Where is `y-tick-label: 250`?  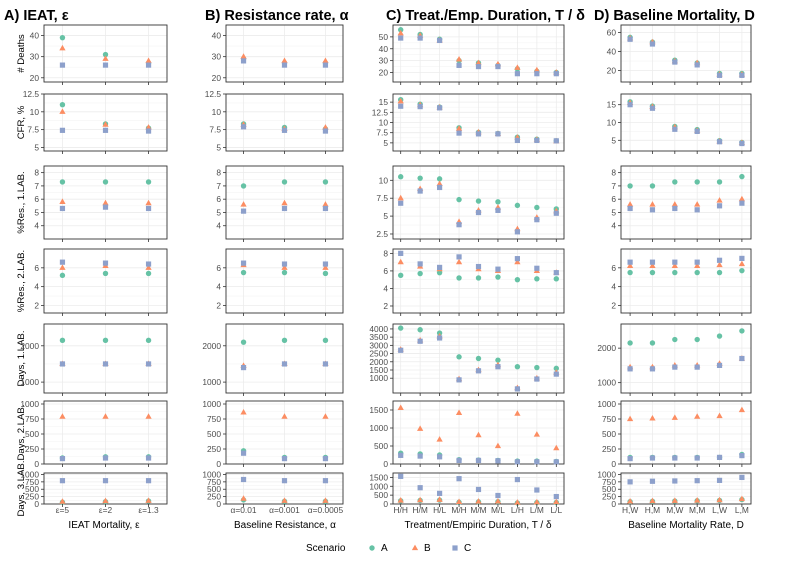 y-tick-label: 250 is located at coordinates (214, 449).